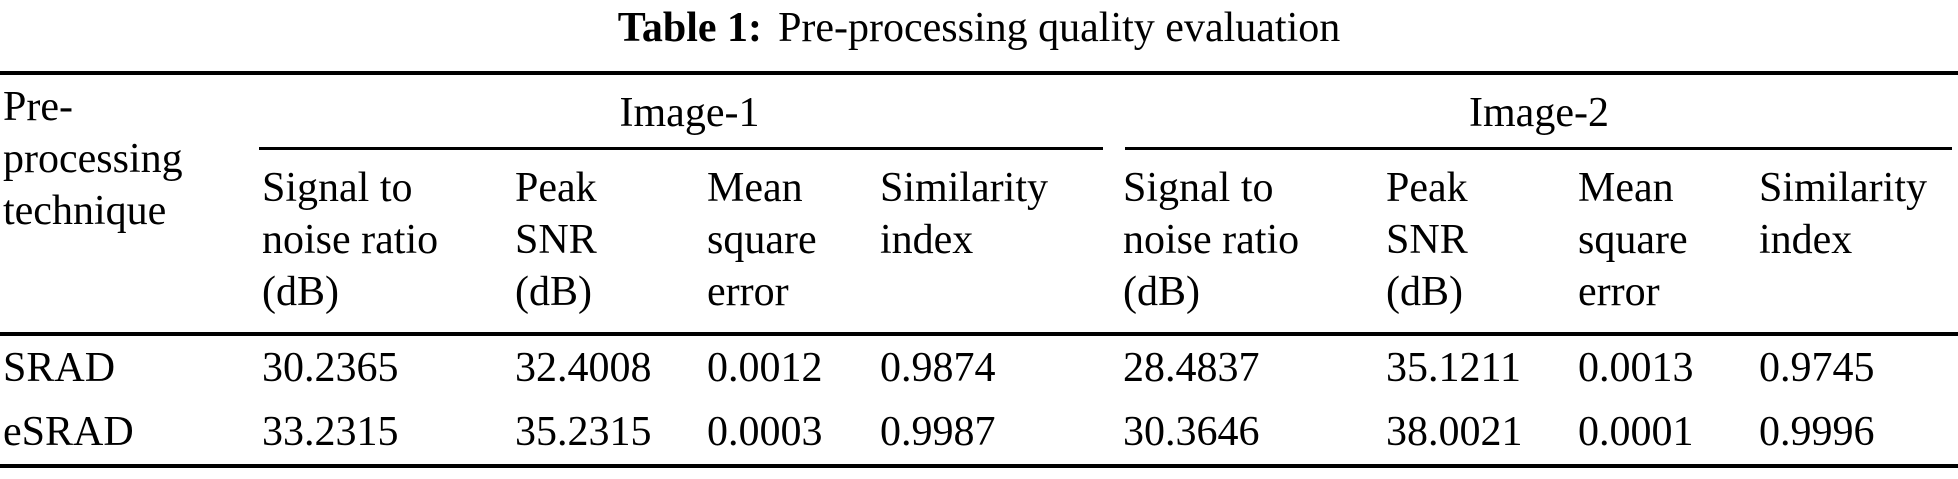 Image resolution: width=1958 pixels, height=479 pixels. Describe the element at coordinates (938, 368) in the screenshot. I see `cell-srad-similarity-image-1: 0.9874` at that location.